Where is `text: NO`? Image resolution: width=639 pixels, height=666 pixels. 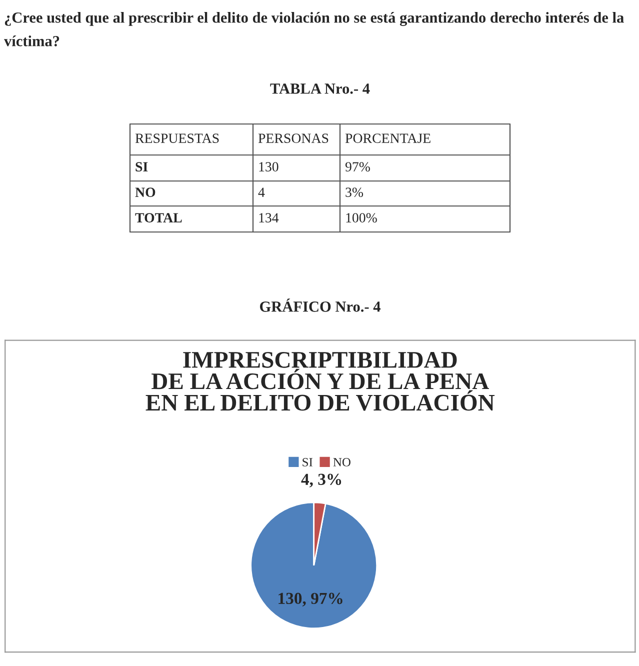 text: NO is located at coordinates (145, 192).